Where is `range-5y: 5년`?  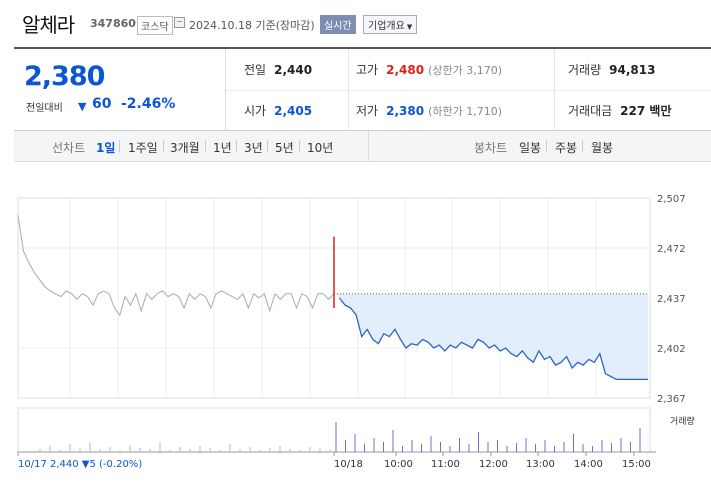
range-5y: 5년 is located at coordinates (284, 148).